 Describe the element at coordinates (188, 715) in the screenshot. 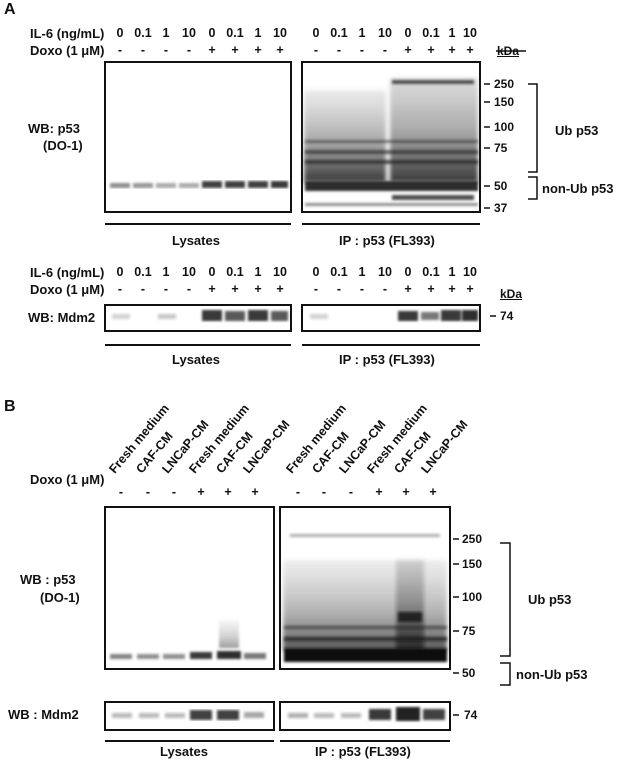

I see `bands-b-lysates-mdm2` at that location.